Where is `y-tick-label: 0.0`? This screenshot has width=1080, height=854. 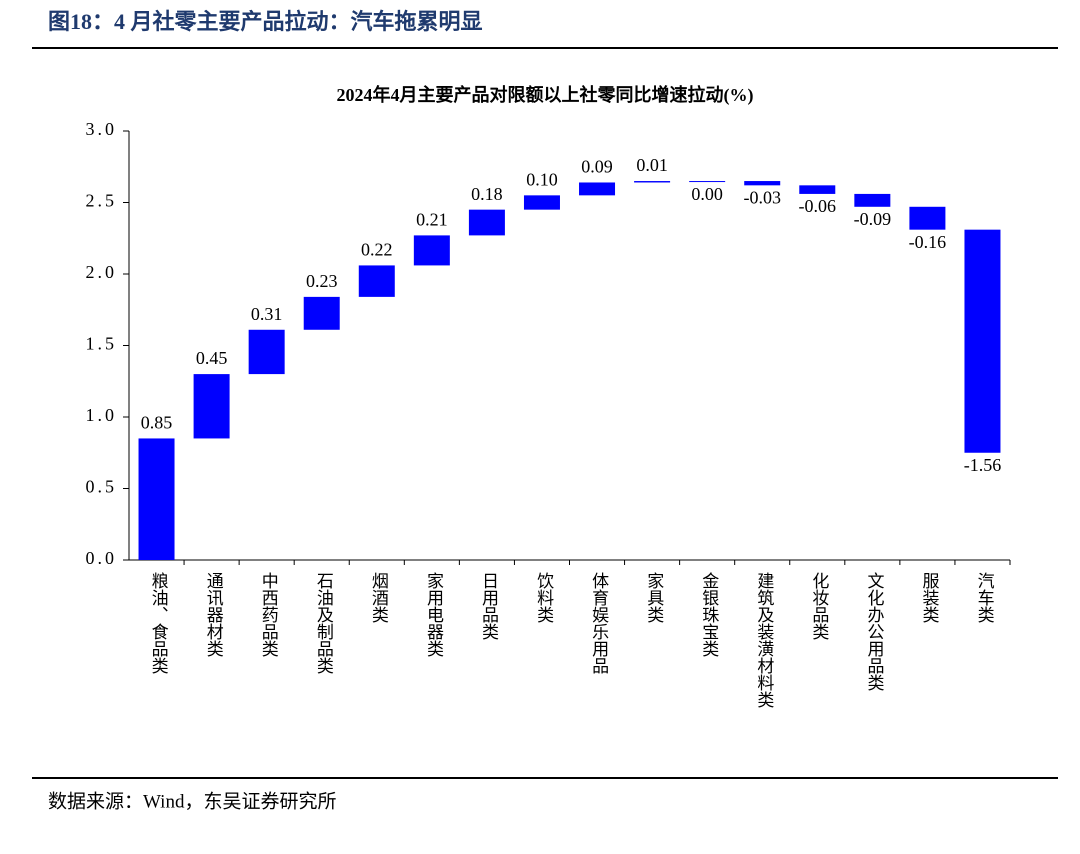 y-tick-label: 0.0 is located at coordinates (102, 558).